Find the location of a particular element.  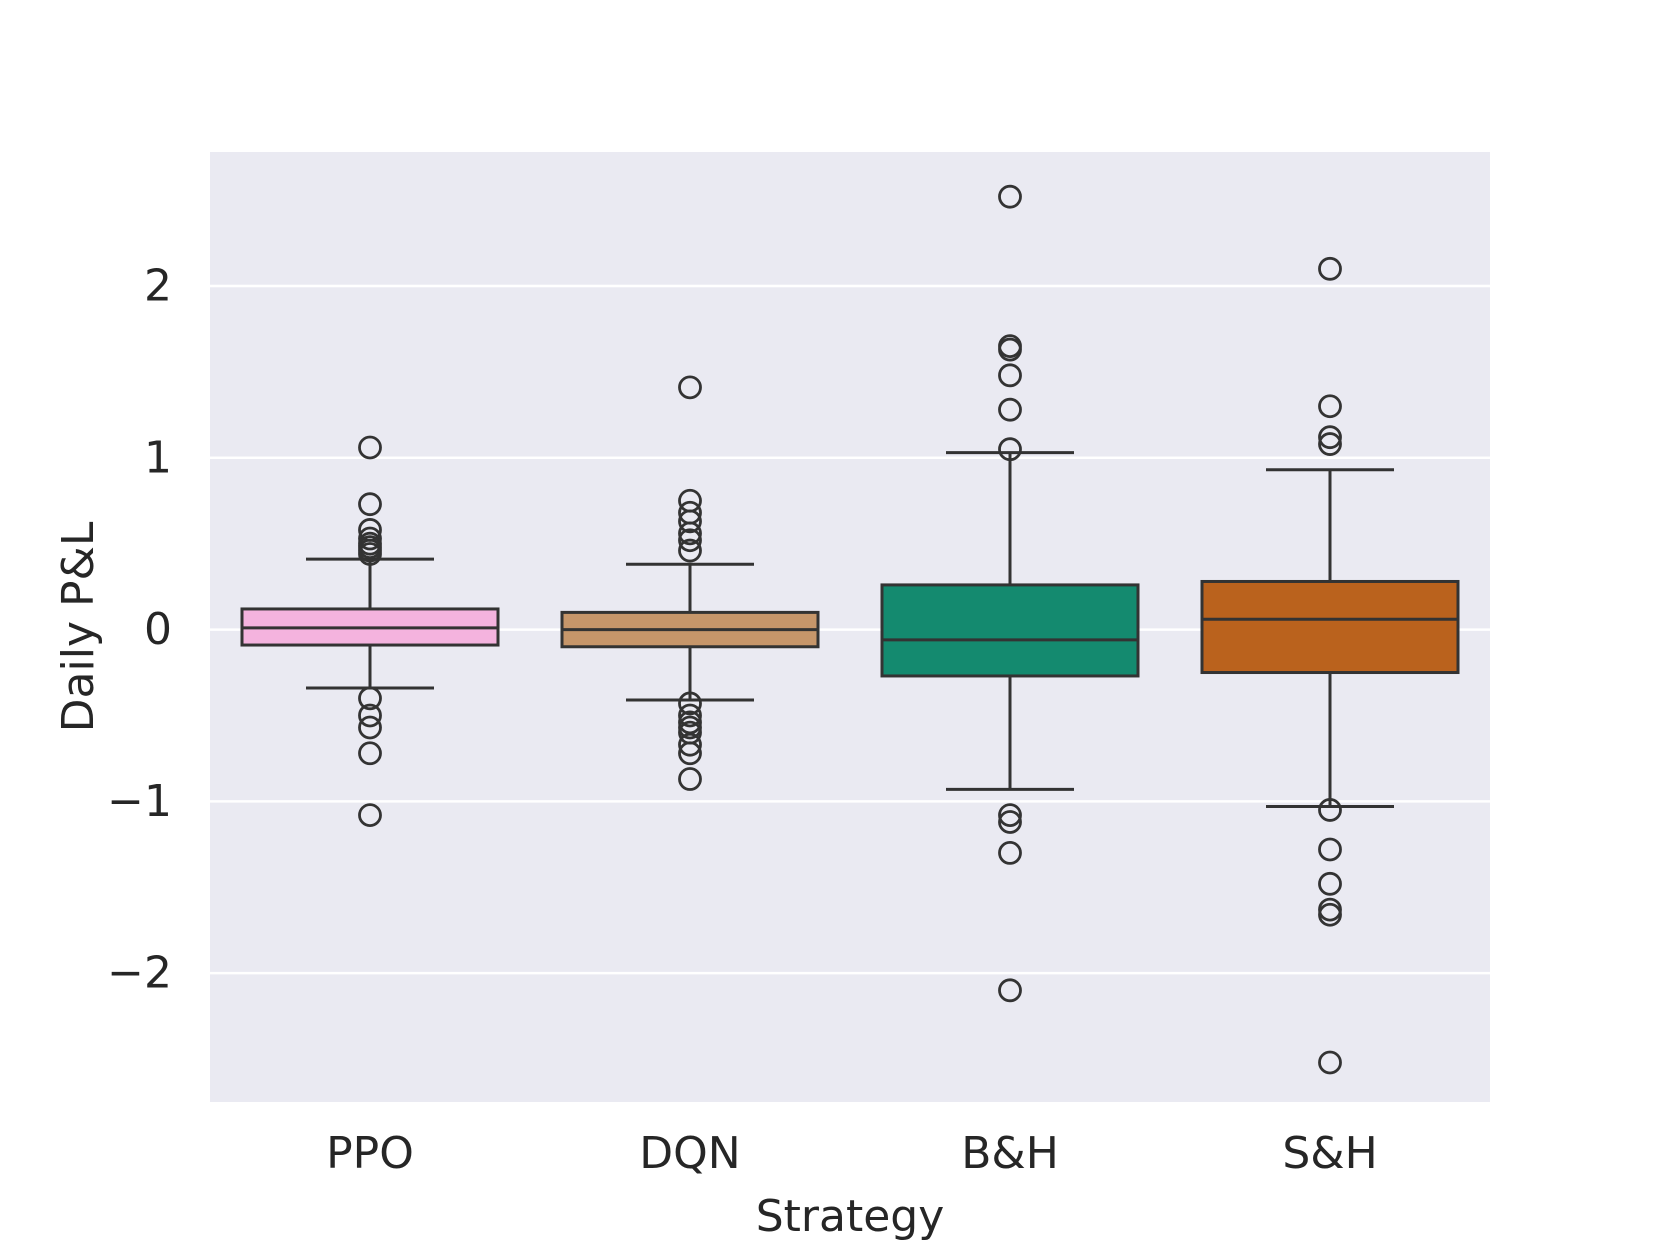

y-tick-label: −2 is located at coordinates (139, 973).